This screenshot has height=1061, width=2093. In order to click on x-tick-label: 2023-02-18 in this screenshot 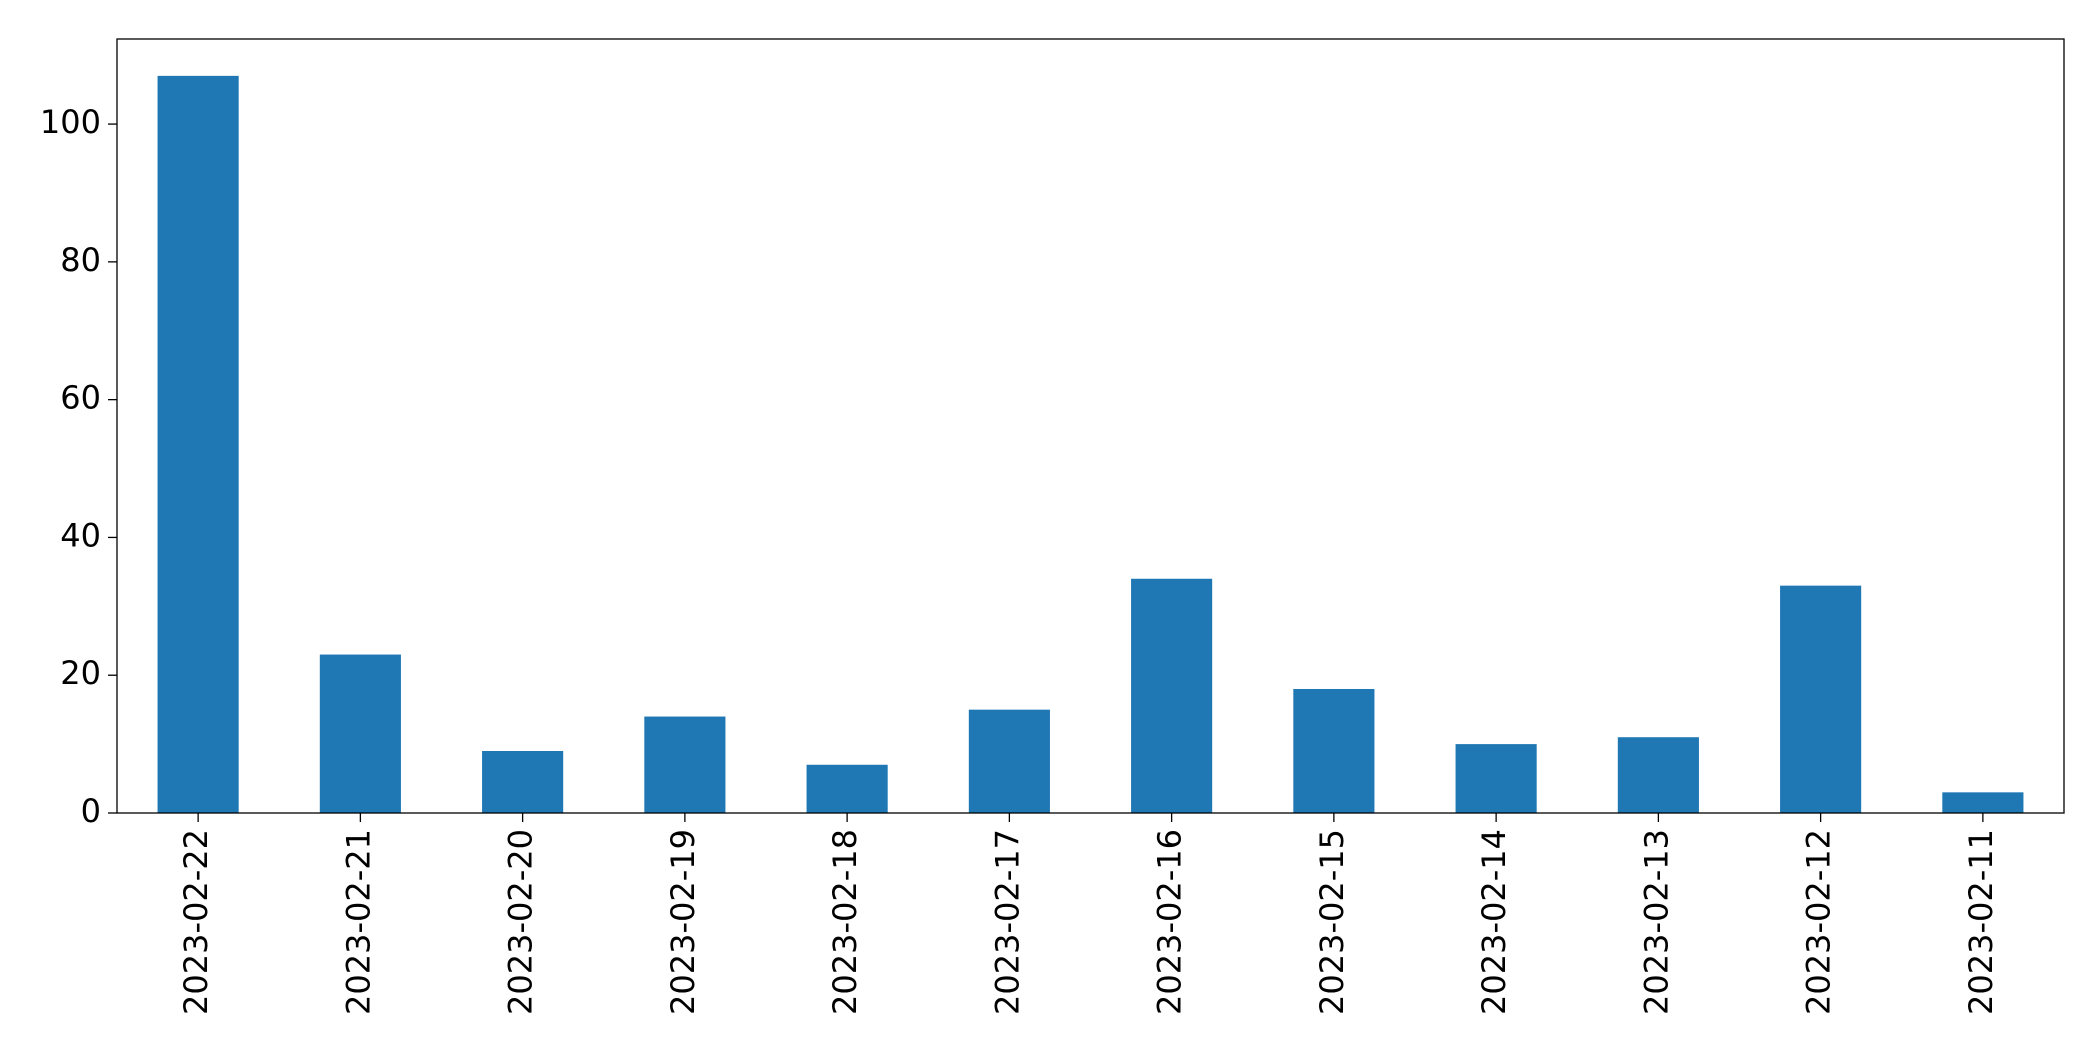, I will do `click(845, 922)`.